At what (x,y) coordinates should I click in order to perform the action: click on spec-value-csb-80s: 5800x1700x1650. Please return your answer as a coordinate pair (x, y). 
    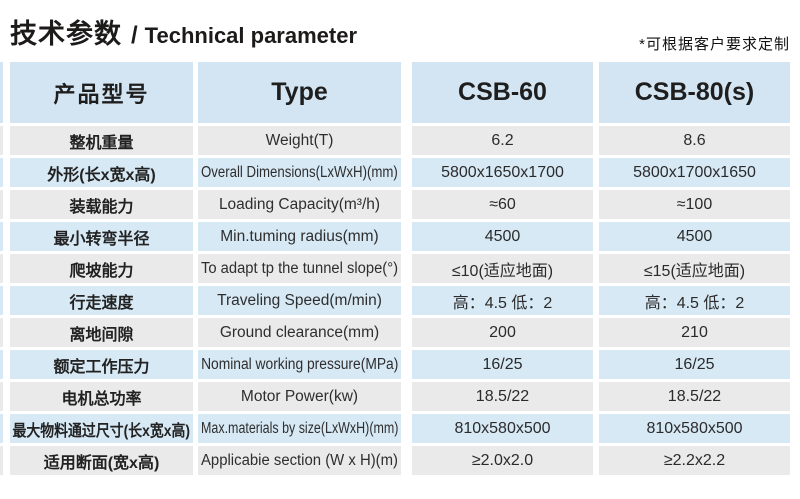
    Looking at the image, I should click on (694, 172).